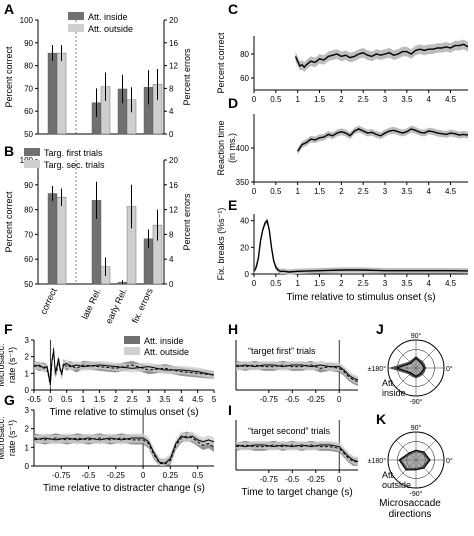 This screenshot has height=536, width=474. Describe the element at coordinates (243, 148) in the screenshot. I see `ytick-label-D-1: 400` at that location.